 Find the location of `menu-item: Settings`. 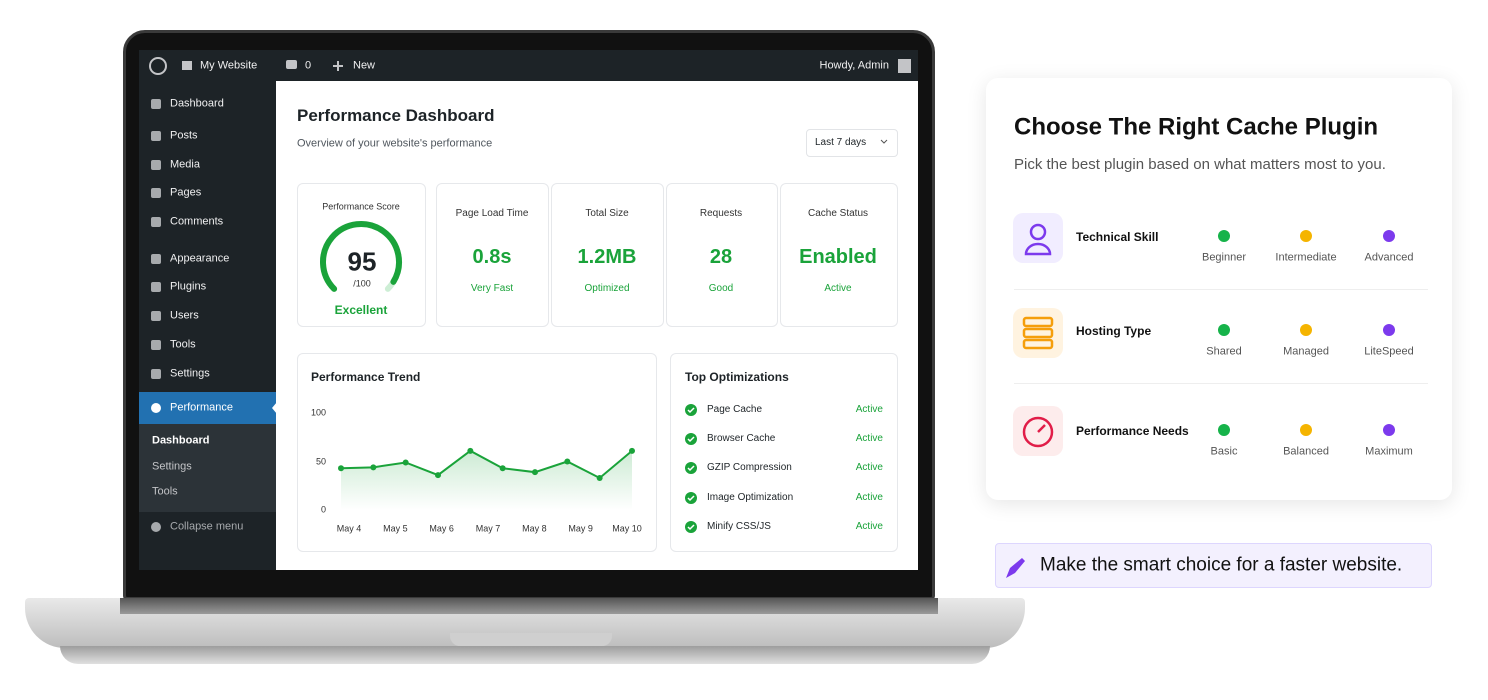

menu-item: Settings is located at coordinates (190, 373).